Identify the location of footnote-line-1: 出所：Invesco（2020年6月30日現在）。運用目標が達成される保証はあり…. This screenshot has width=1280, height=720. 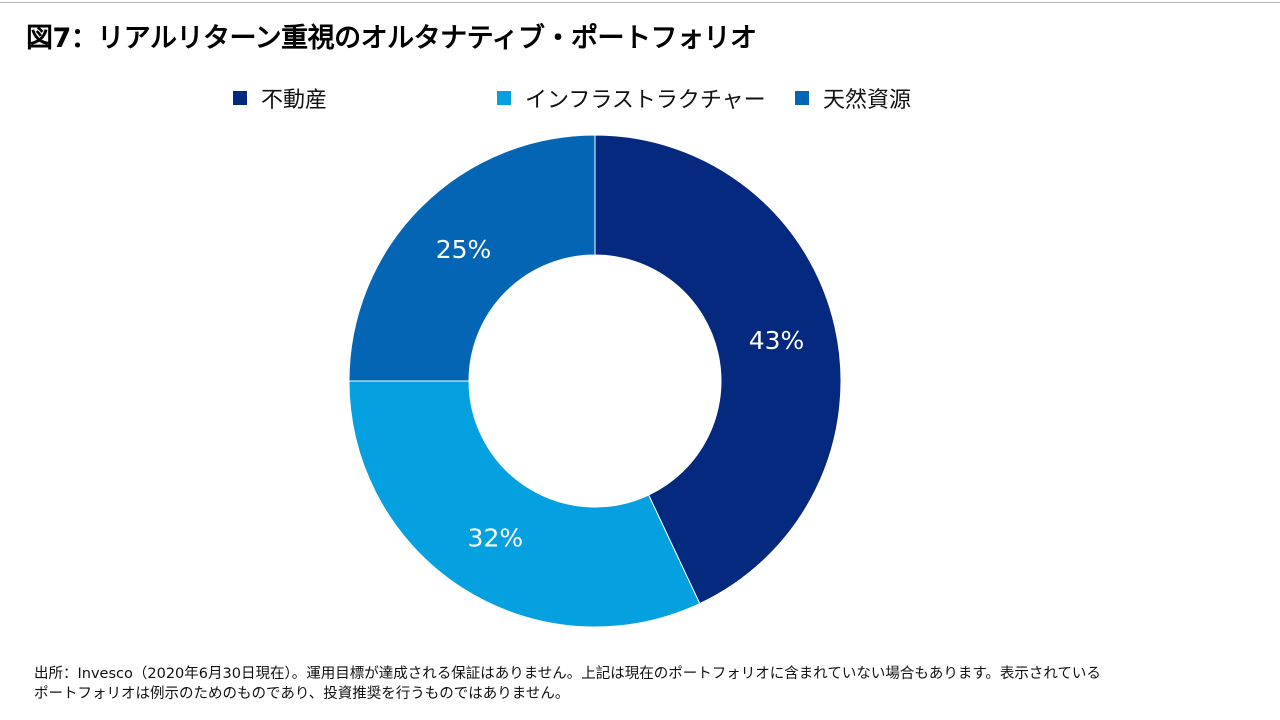
(567, 674).